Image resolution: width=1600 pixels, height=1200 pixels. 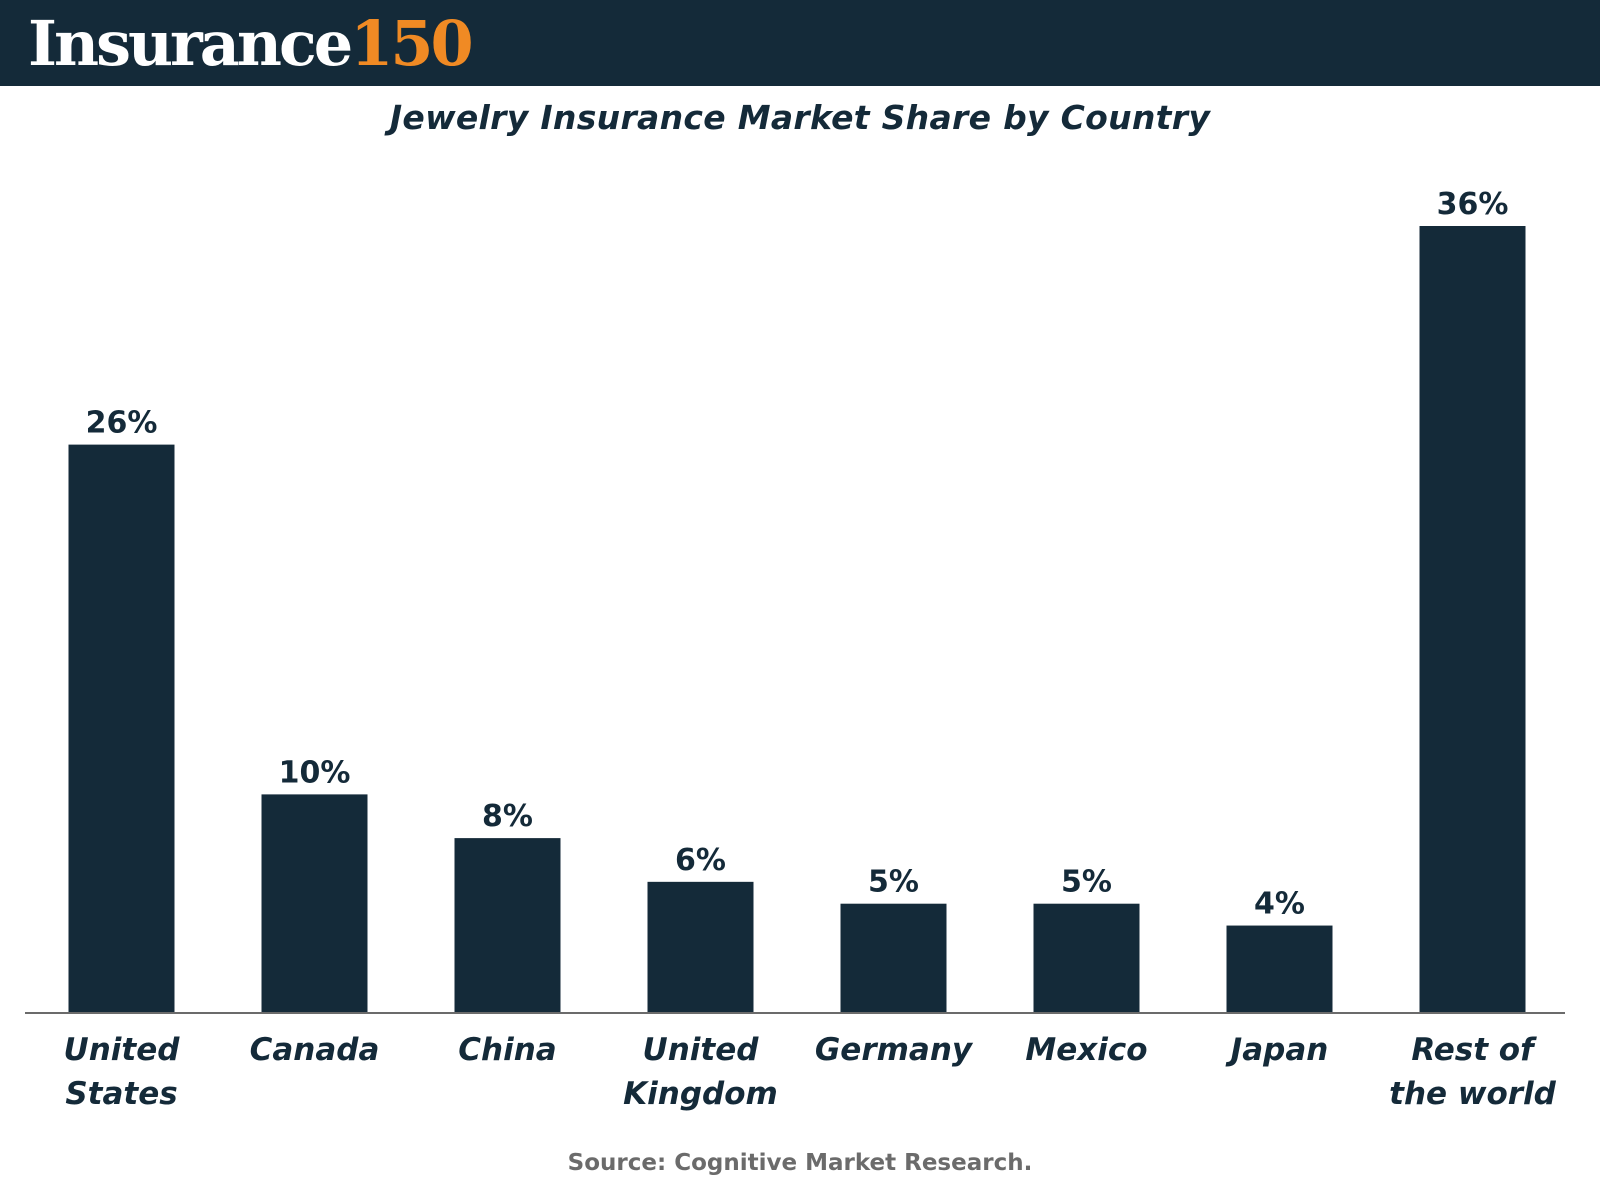 I want to click on bar-value-label: 4%, so click(x=1279, y=904).